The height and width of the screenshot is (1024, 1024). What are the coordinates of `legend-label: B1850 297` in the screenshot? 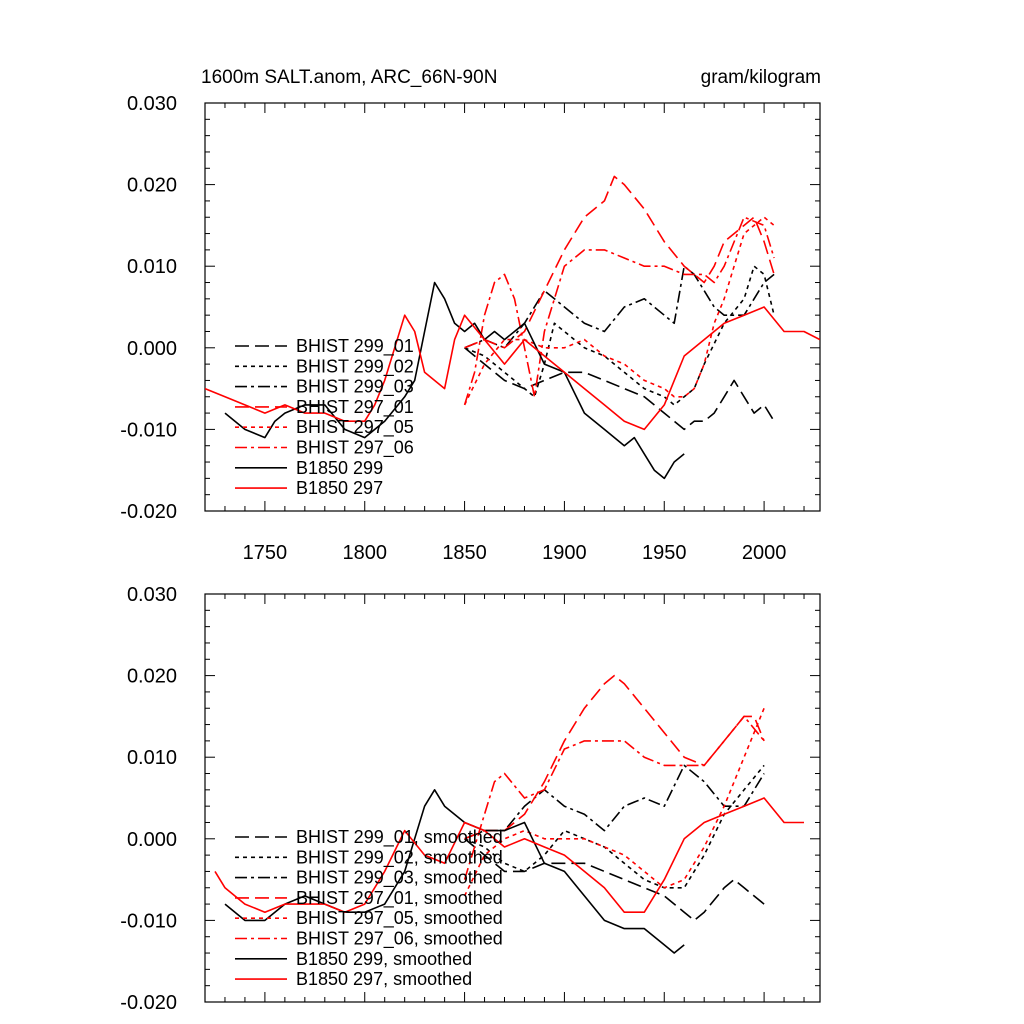 It's located at (339, 488).